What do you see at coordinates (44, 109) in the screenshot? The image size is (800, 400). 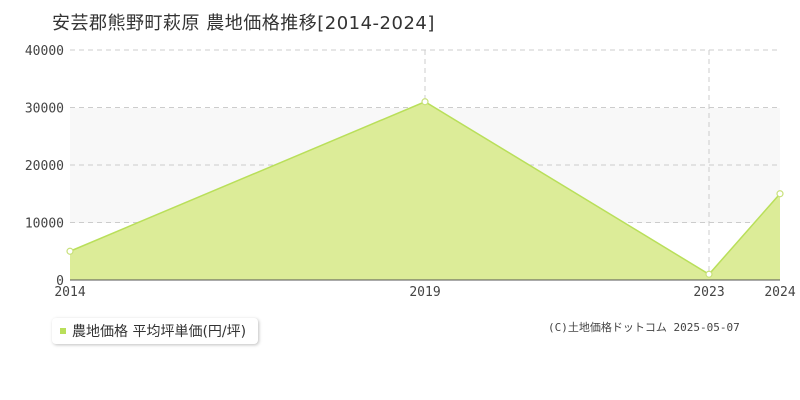 I see `y-tick-label: 30000` at bounding box center [44, 109].